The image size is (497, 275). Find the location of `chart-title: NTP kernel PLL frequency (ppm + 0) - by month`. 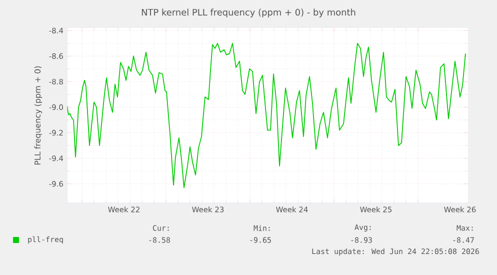

chart-title: NTP kernel PLL frequency (ppm + 0) - by month is located at coordinates (249, 13).